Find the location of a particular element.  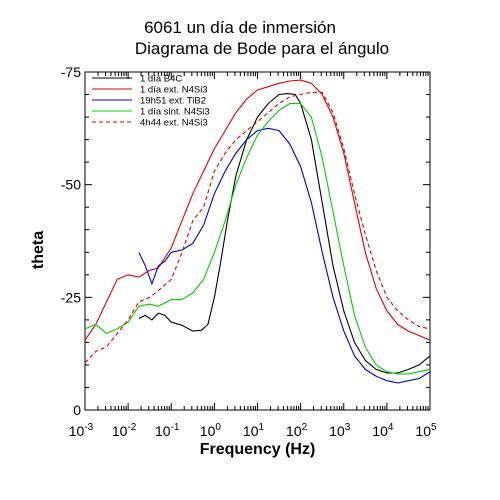

legend-label: 1 día ext. N4Si3 is located at coordinates (174, 90).